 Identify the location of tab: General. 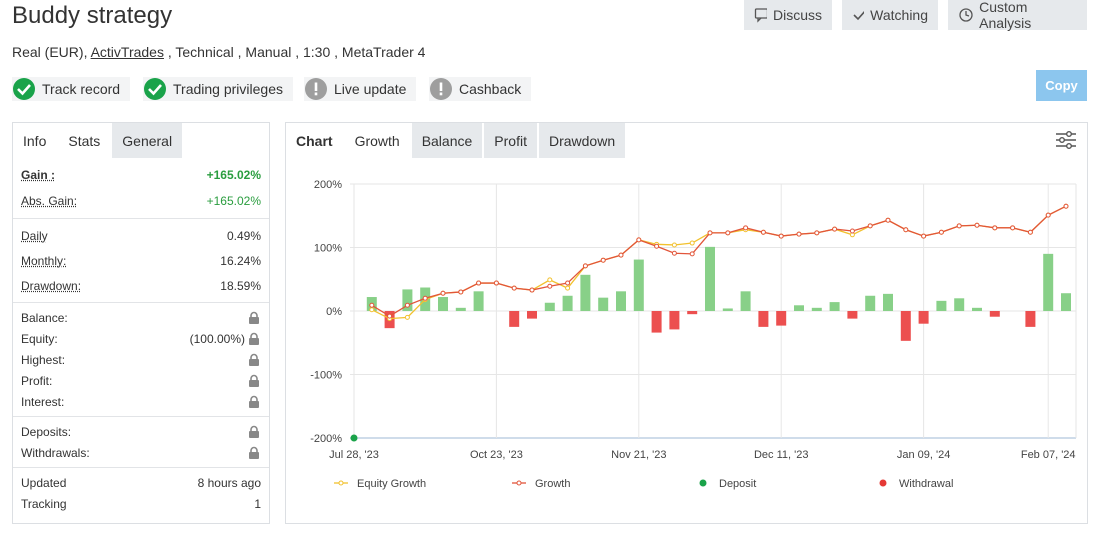
(147, 140).